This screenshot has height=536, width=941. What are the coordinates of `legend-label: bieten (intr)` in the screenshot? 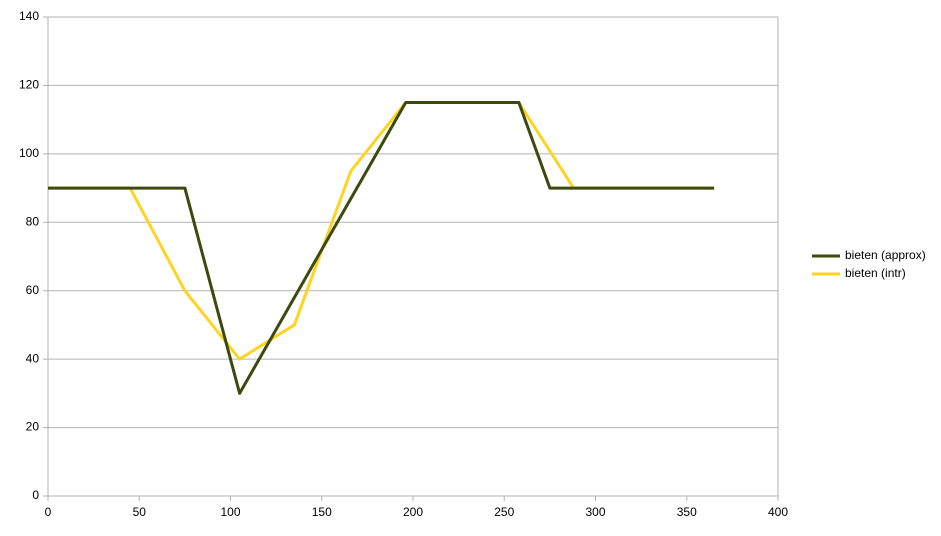 It's located at (875, 273).